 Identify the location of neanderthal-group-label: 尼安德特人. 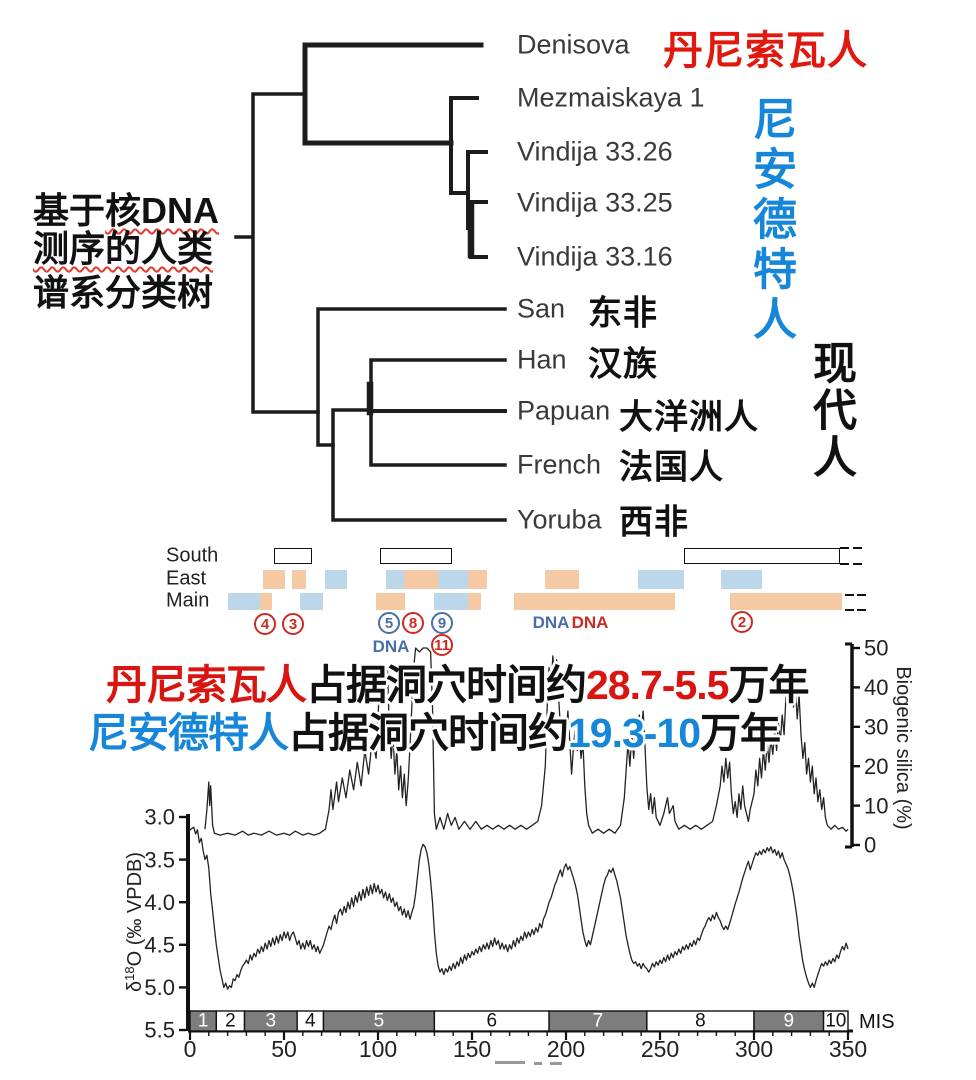
(770, 221).